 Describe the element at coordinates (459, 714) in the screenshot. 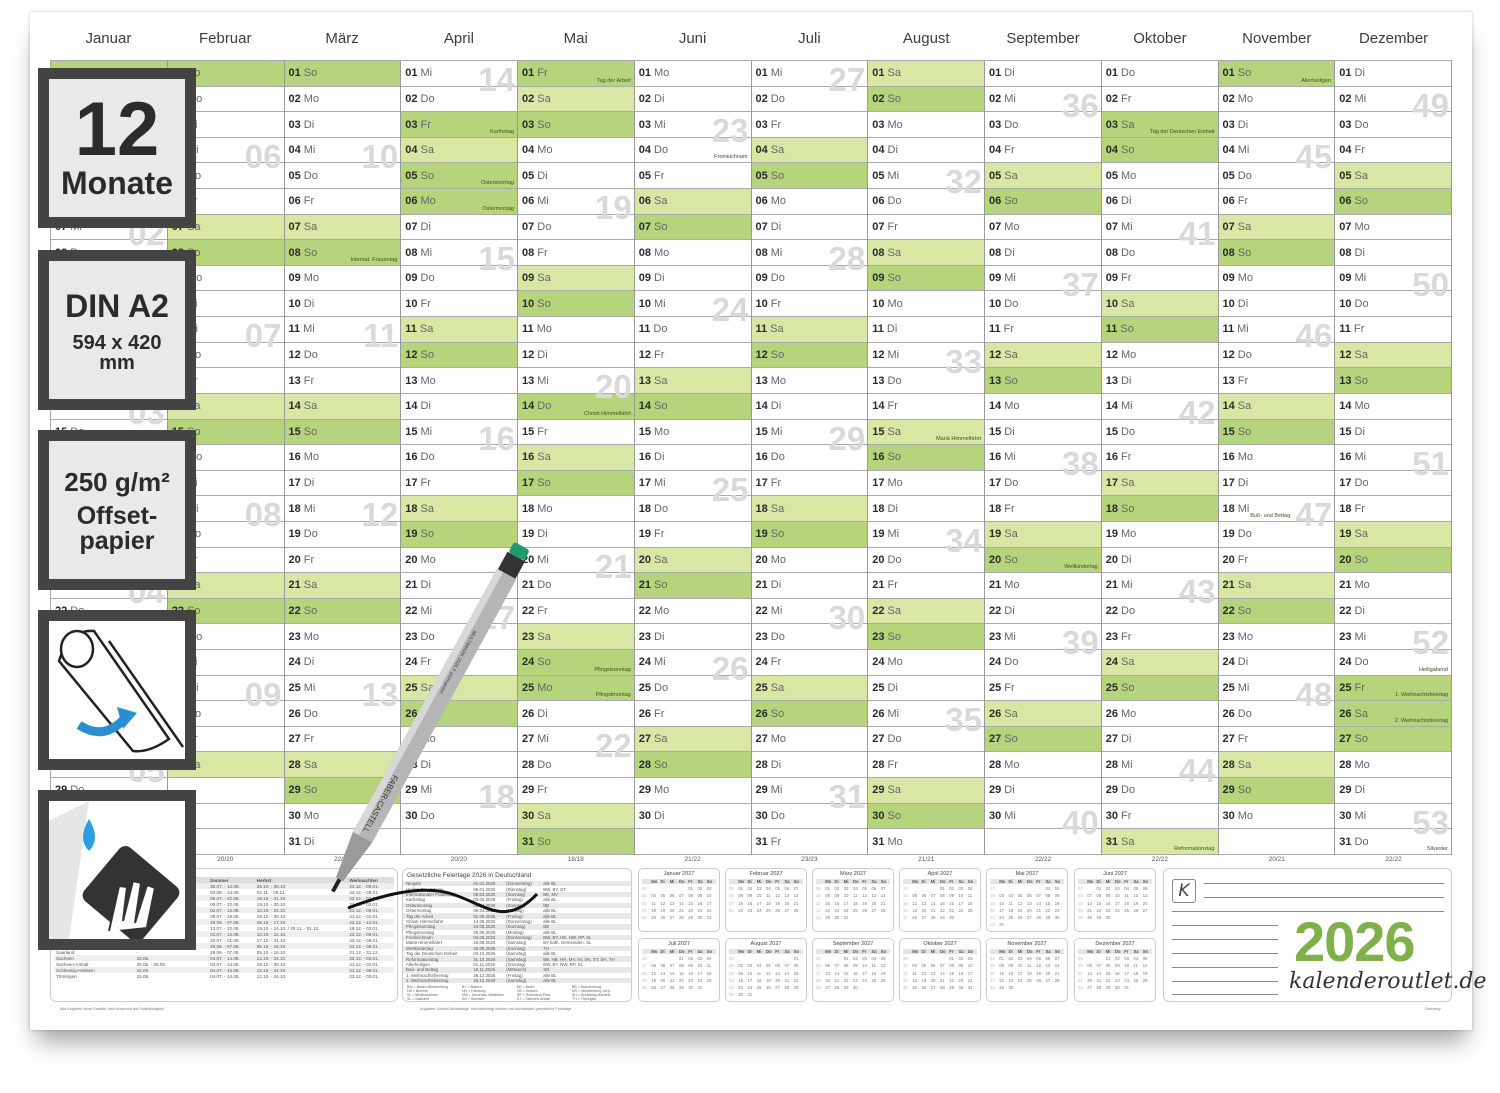

I see `day-cell: 26 So` at that location.